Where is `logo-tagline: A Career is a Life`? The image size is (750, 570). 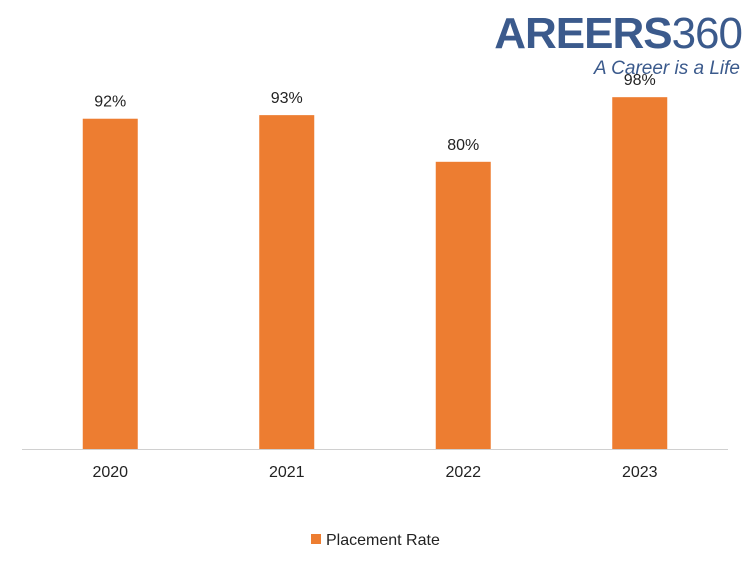 logo-tagline: A Career is a Life is located at coordinates (666, 68).